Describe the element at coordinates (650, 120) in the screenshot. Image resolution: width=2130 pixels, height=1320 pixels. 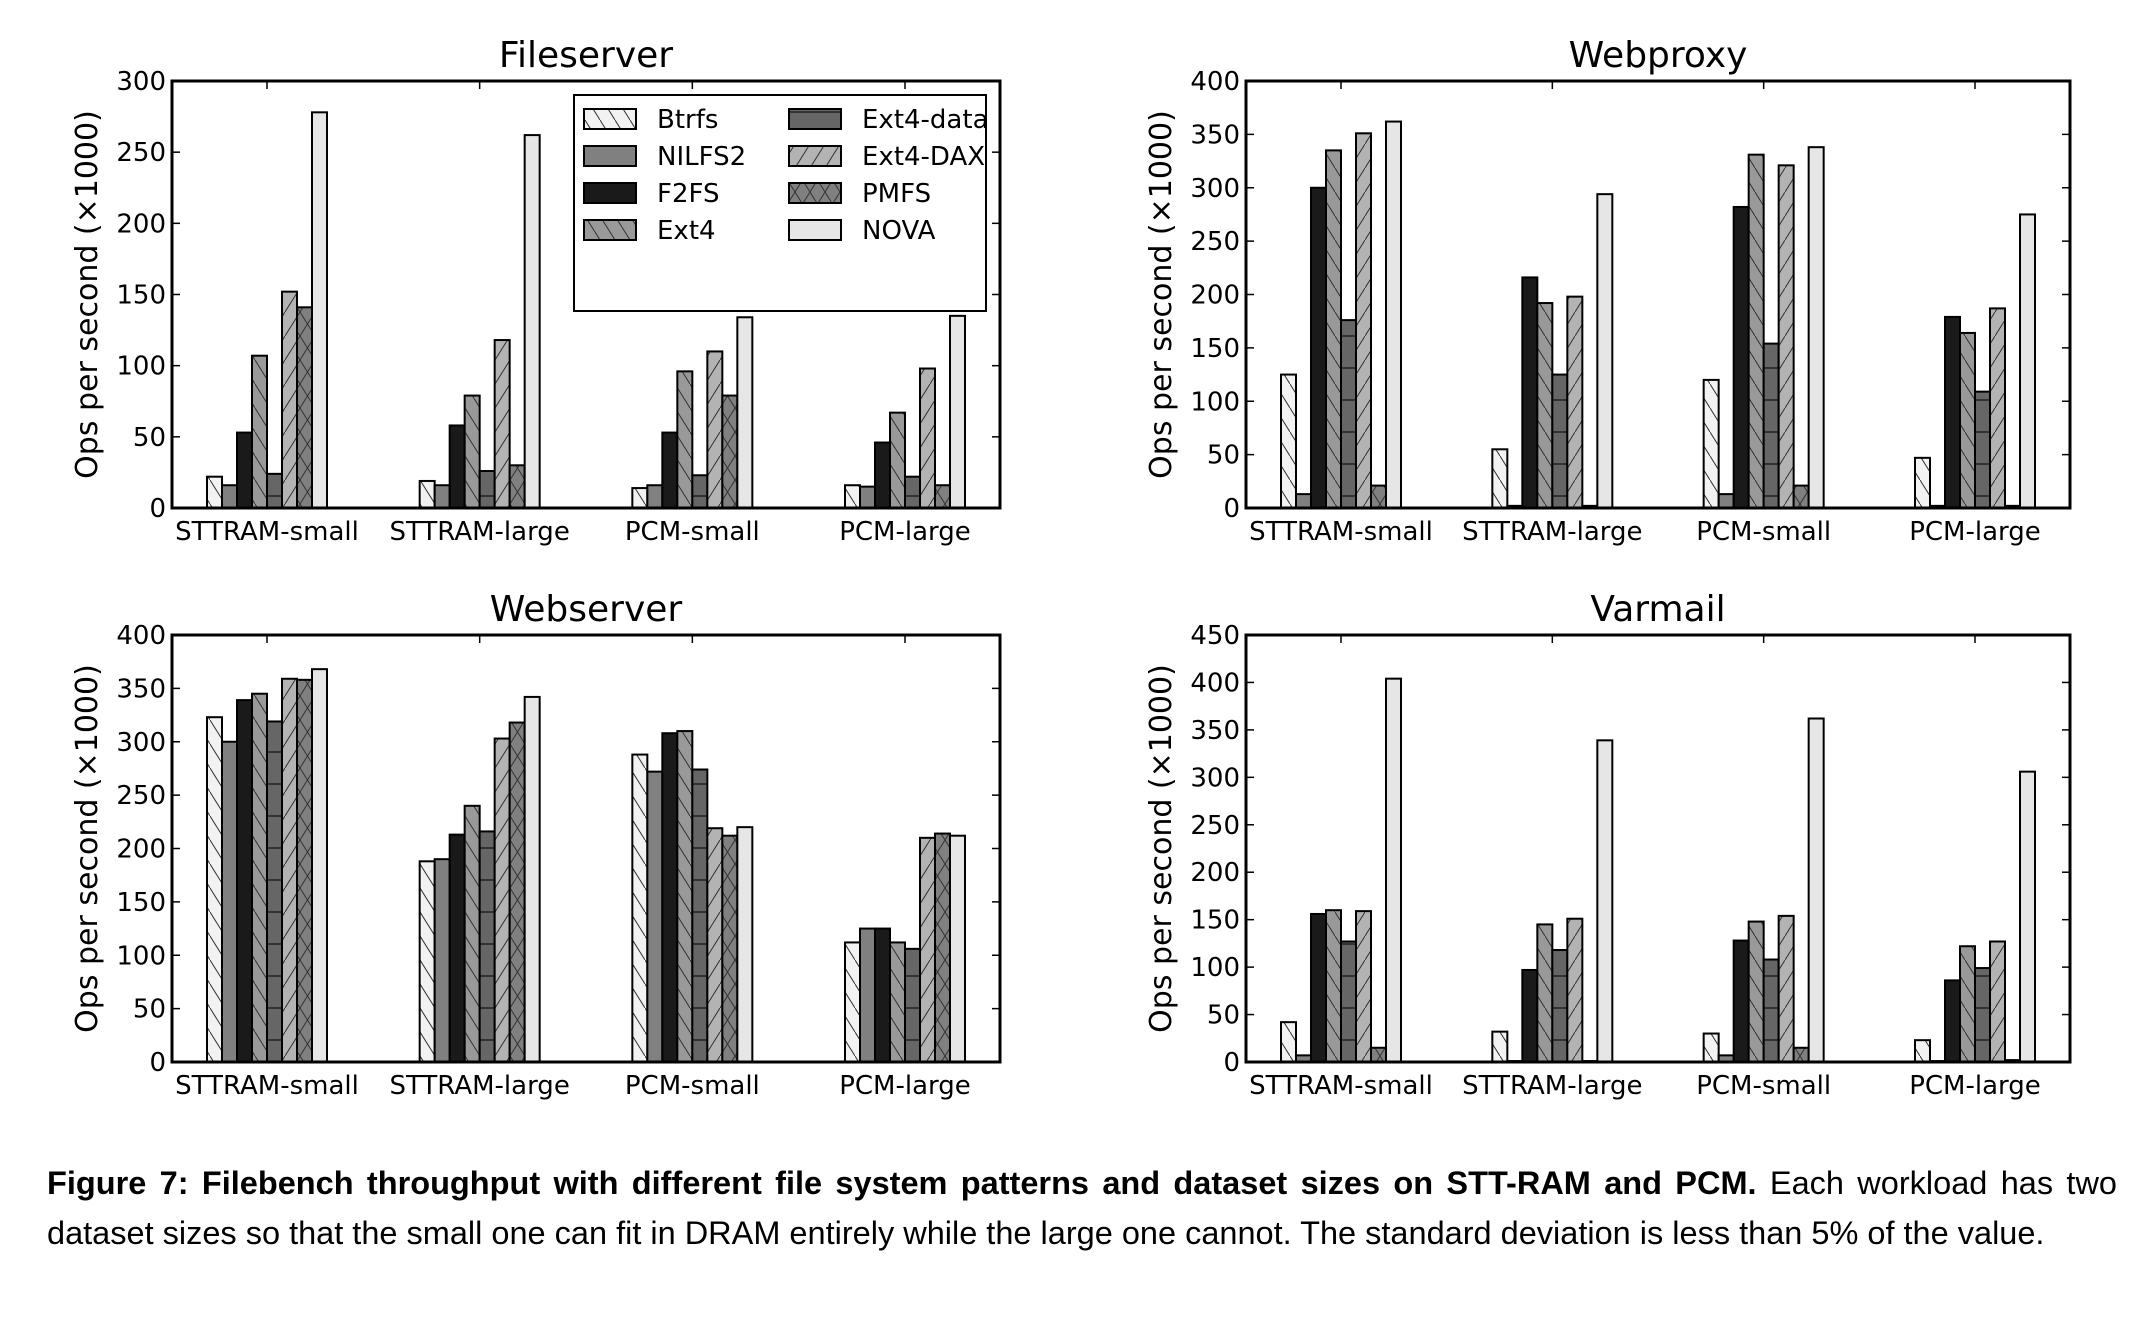
I see `legend-item: Btrfs` at that location.